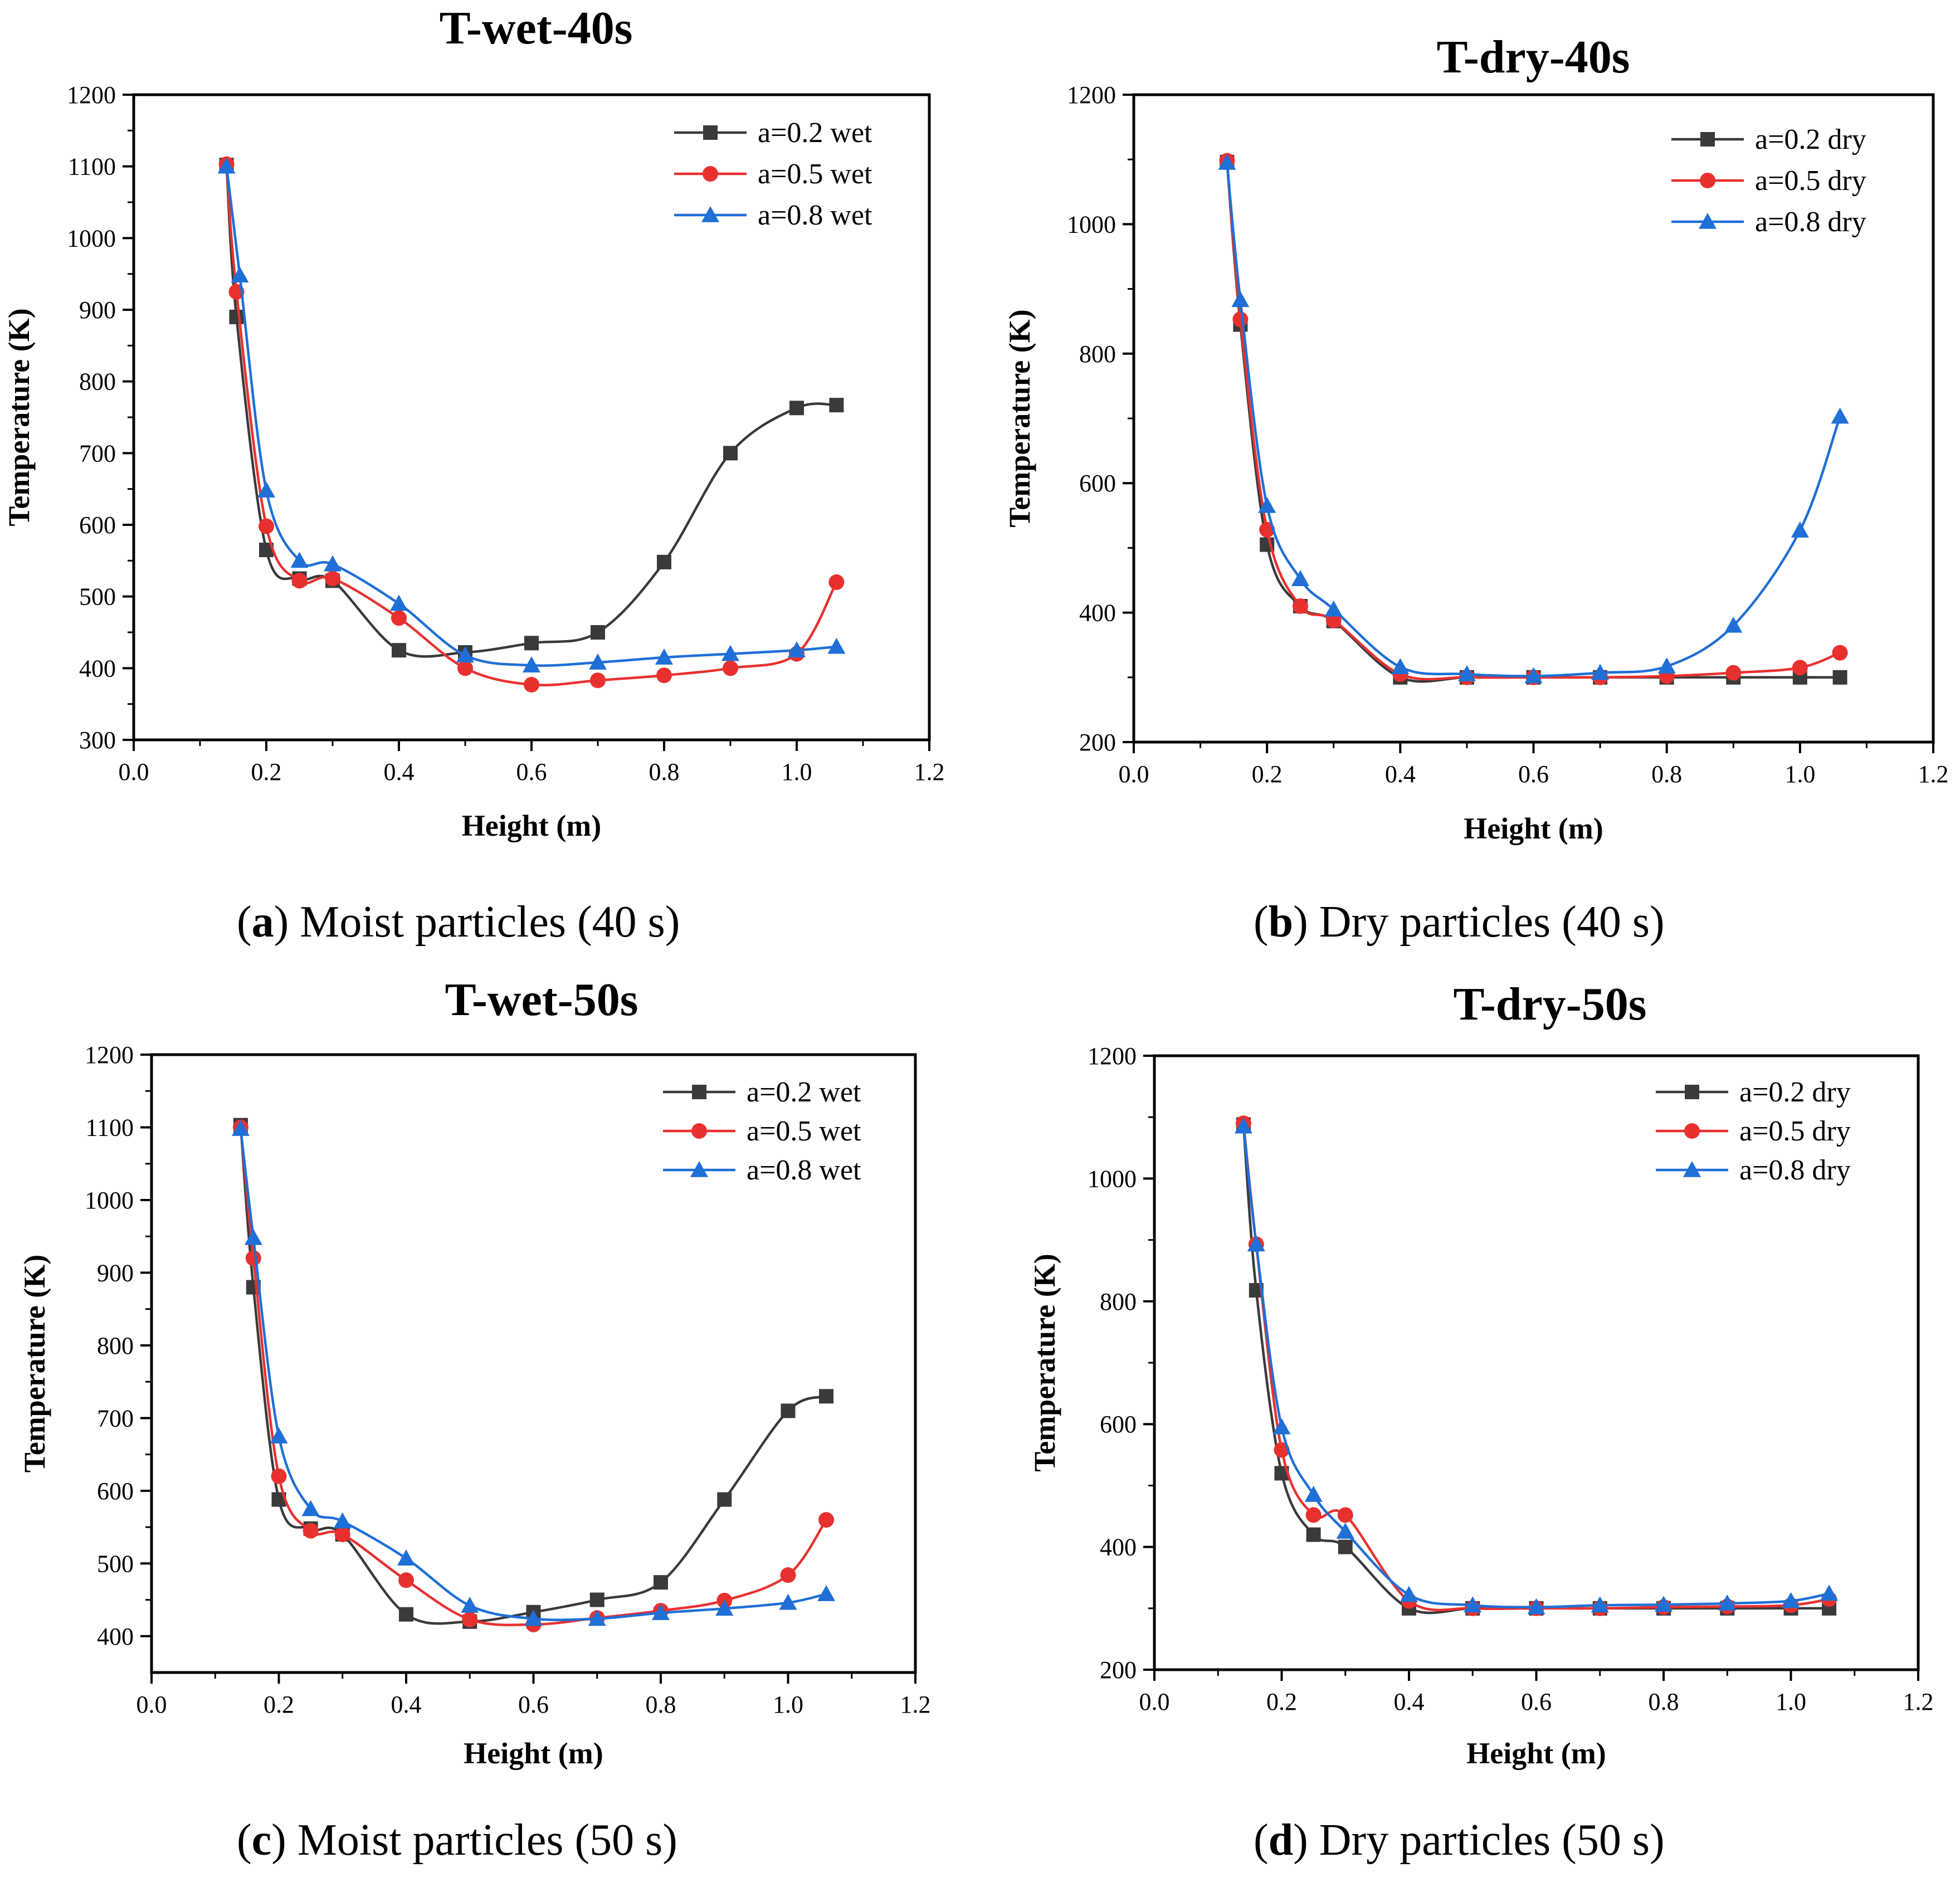  What do you see at coordinates (1097, 742) in the screenshot?
I see `y-tick-label: 200` at bounding box center [1097, 742].